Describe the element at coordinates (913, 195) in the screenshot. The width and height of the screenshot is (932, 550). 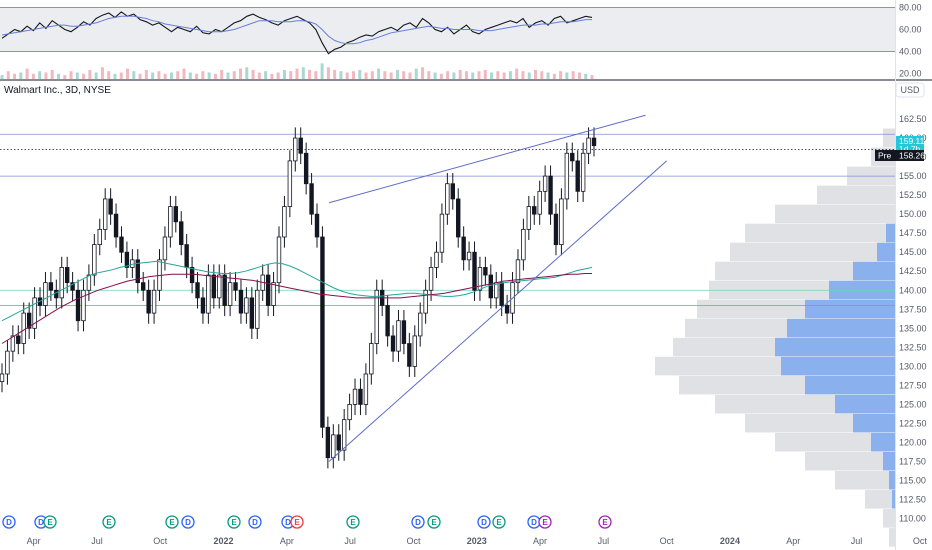
I see `price-tick-label: 152.50` at that location.